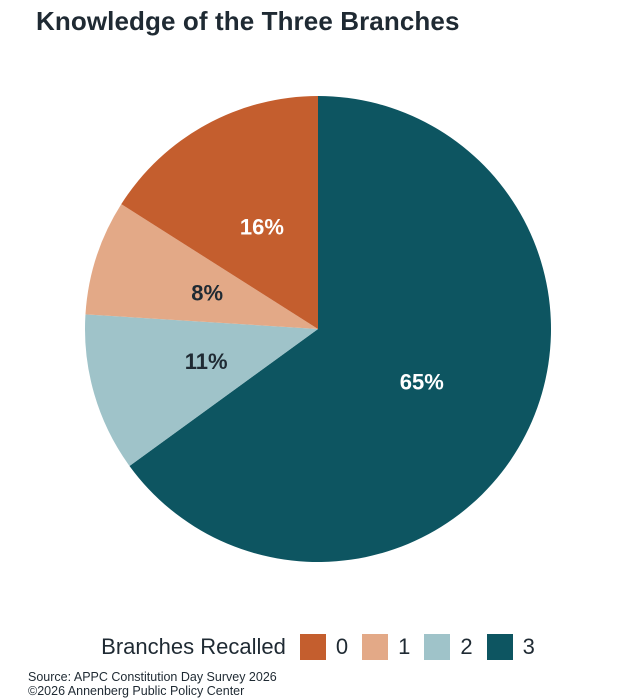 This screenshot has height=700, width=636. I want to click on legend-item-3: 3, so click(510, 647).